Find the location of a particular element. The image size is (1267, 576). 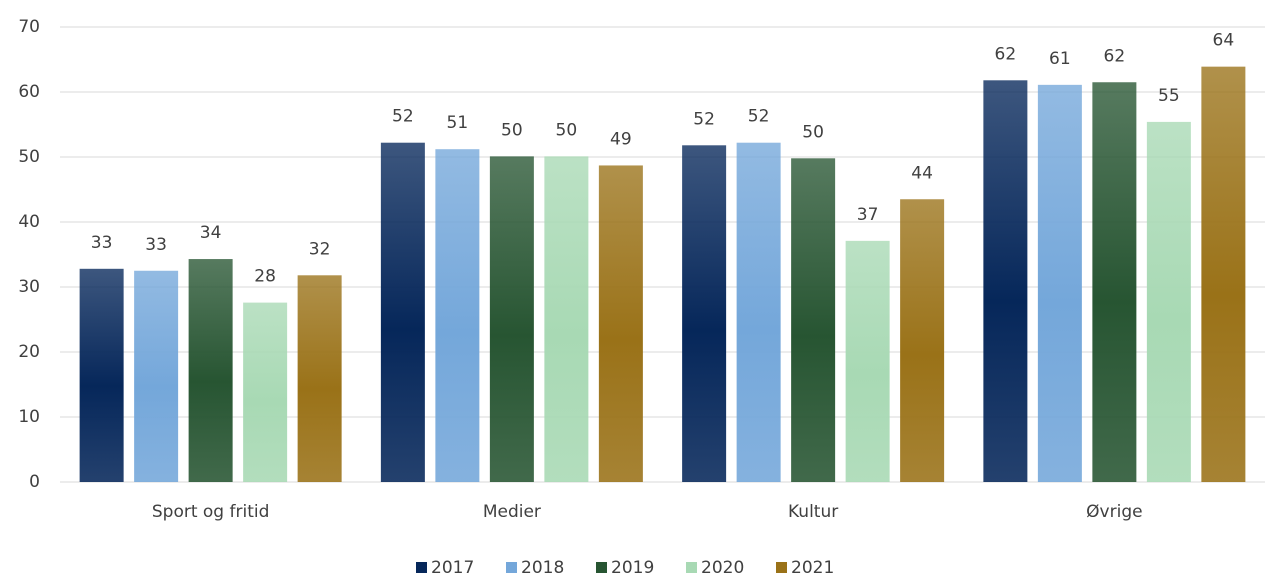

x-tick-label: Sport og fritid is located at coordinates (211, 512).